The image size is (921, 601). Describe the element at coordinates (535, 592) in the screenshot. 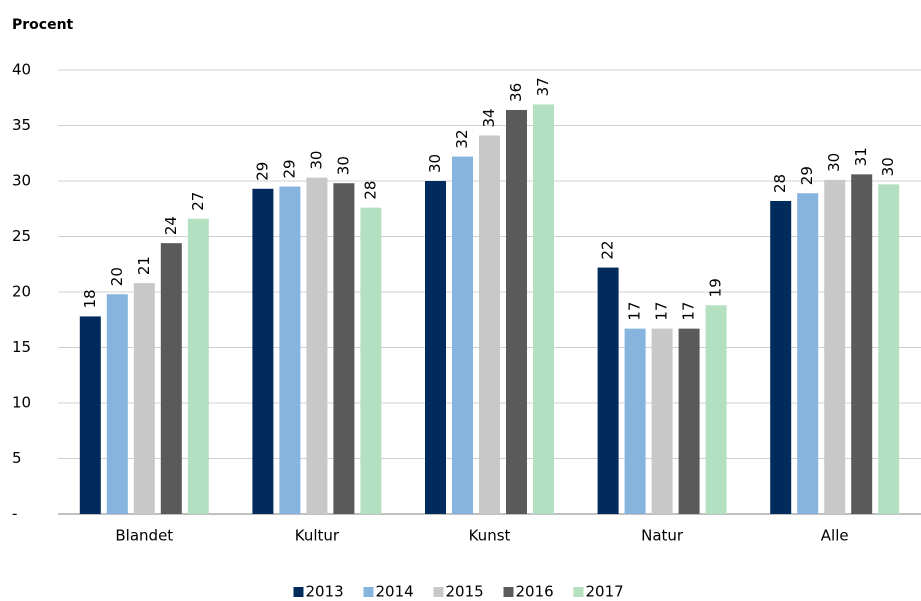

I see `legend-label: 2016` at that location.